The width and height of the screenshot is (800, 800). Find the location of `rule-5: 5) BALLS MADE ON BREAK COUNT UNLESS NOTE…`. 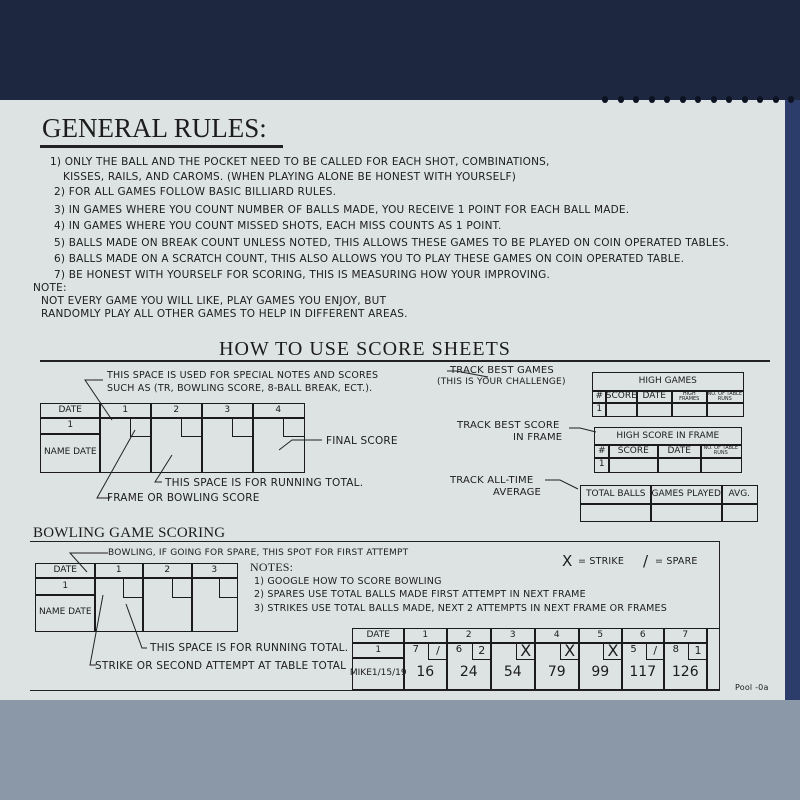

rule-5: 5) BALLS MADE ON BREAK COUNT UNLESS NOTE… is located at coordinates (392, 243).